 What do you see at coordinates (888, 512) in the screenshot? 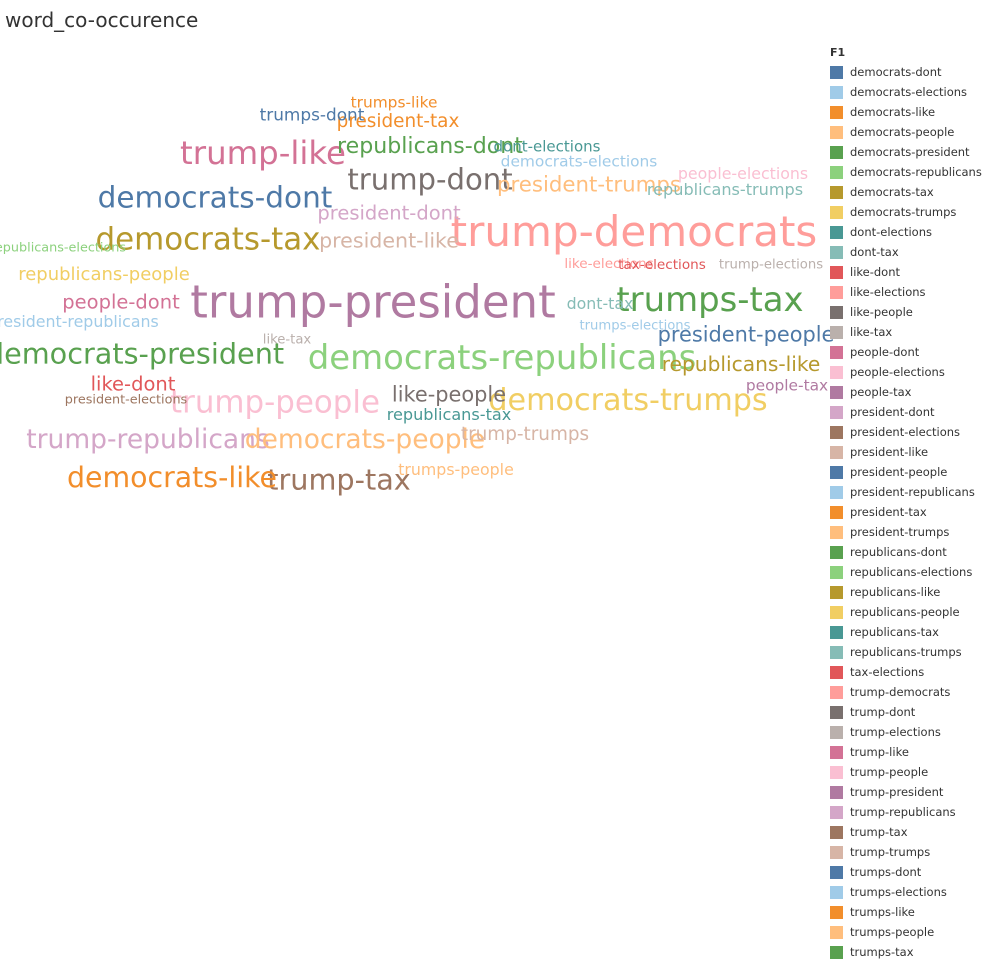
I see `legend-label: president-tax` at bounding box center [888, 512].